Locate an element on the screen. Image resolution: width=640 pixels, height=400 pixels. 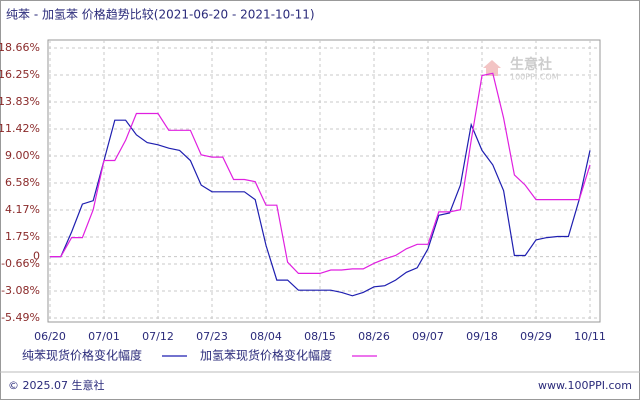
legend-label: 纯苯现货价格变化幅度 is located at coordinates (82, 355).